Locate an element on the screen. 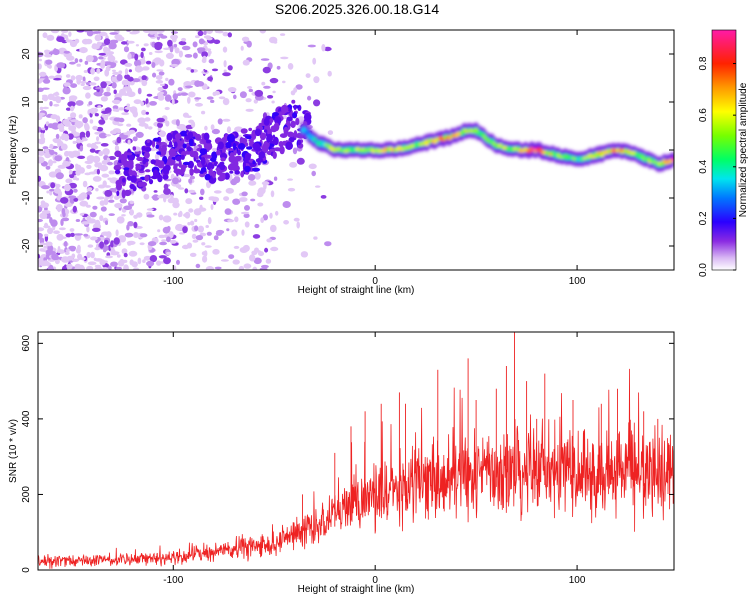 The image size is (750, 600). snr-xlabel: Height of straight line (km) is located at coordinates (356, 589).